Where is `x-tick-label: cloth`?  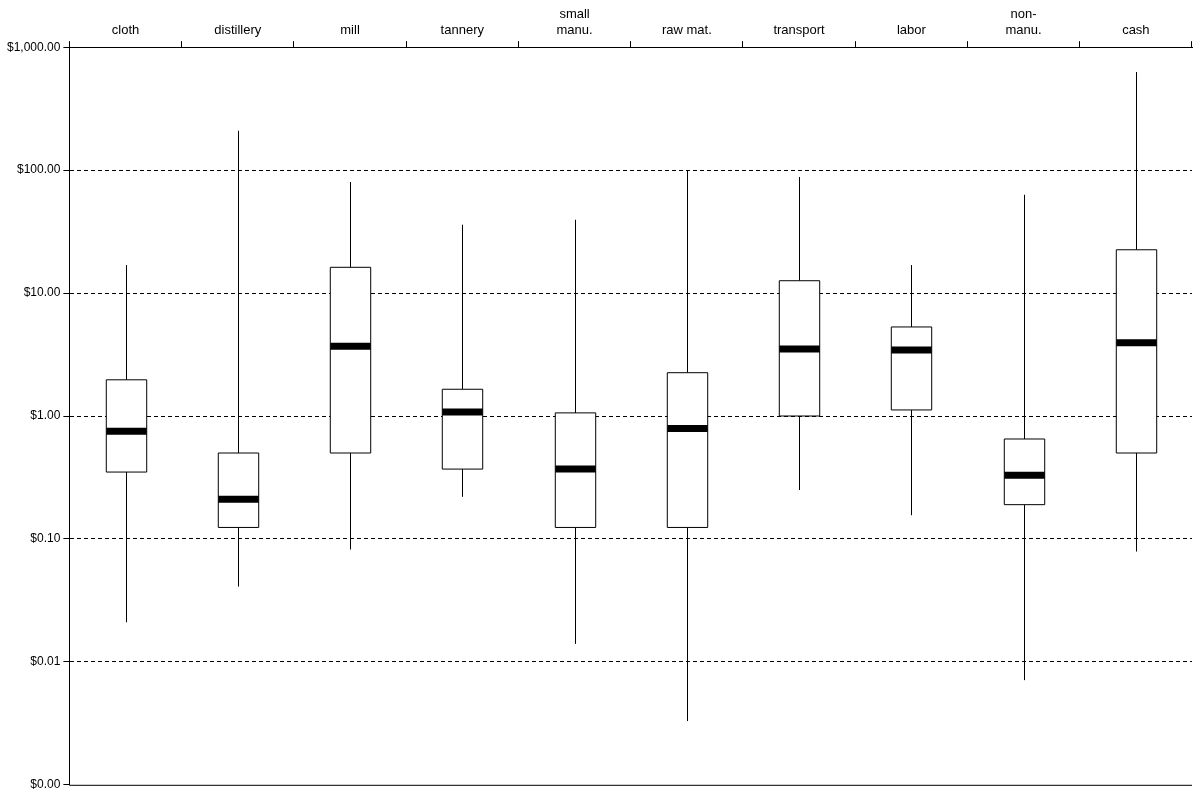
x-tick-label: cloth is located at coordinates (125, 29).